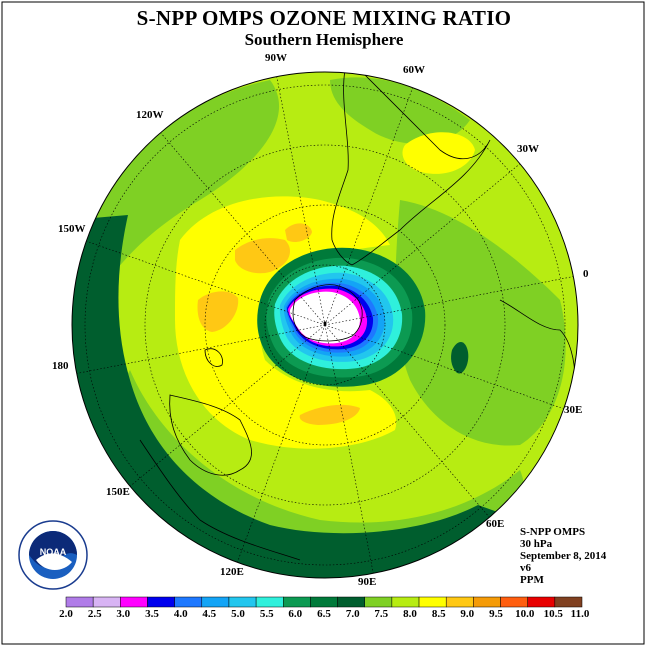 This screenshot has height=648, width=648. What do you see at coordinates (480, 323) in the screenshot?
I see `field-7-5-right` at bounding box center [480, 323].